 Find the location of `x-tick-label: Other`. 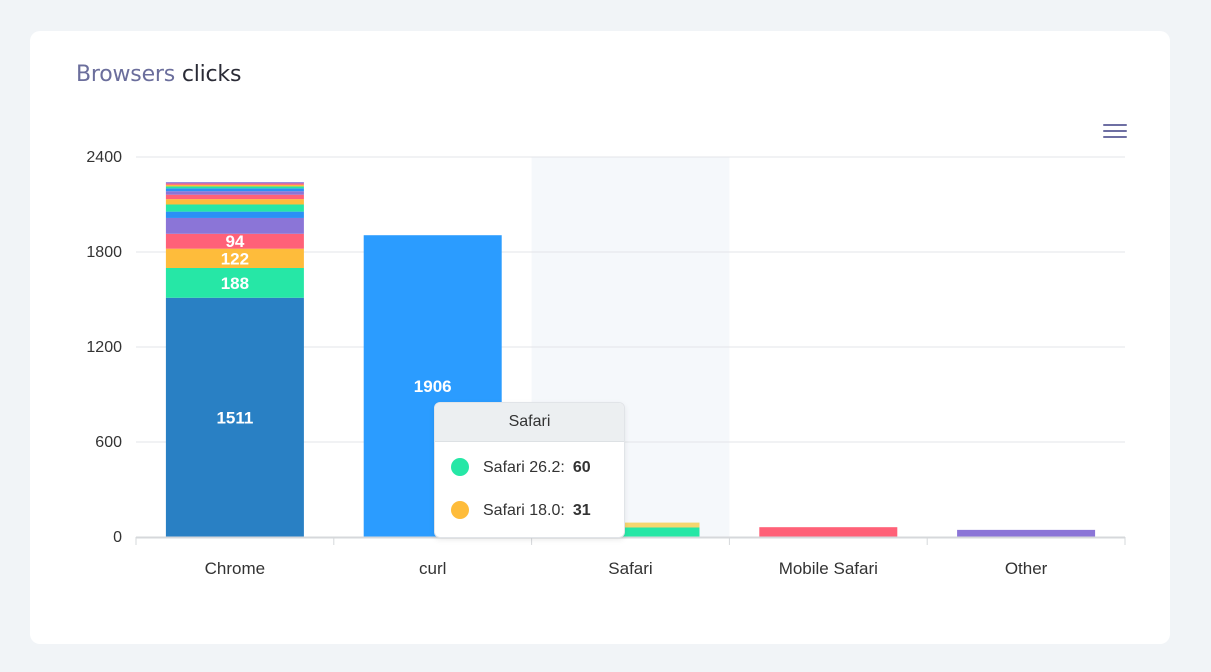

x-tick-label: Other is located at coordinates (1026, 568).